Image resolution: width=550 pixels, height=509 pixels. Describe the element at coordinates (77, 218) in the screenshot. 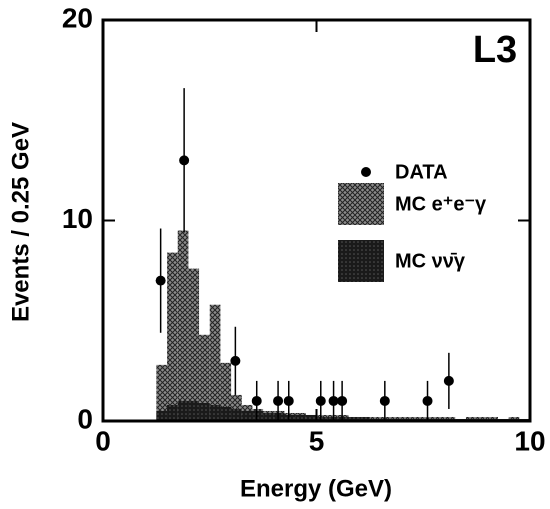

I see `y-tick-label: 10` at that location.